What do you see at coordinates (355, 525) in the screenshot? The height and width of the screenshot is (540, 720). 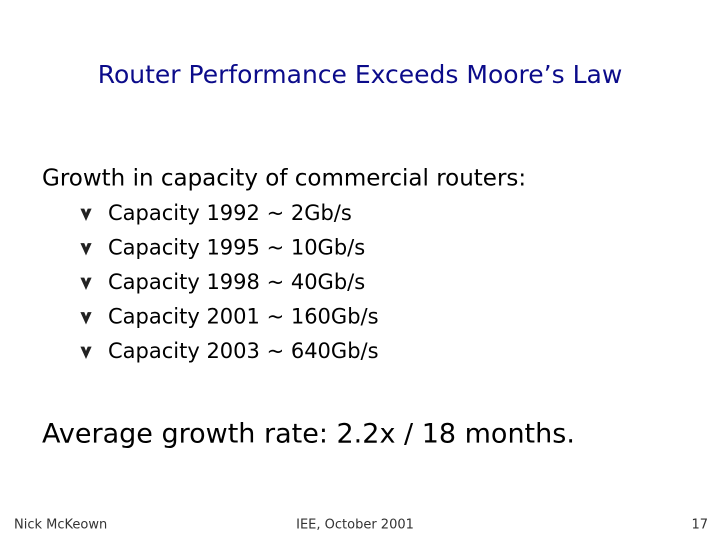 I see `footer-center: IEE, October 2001` at bounding box center [355, 525].